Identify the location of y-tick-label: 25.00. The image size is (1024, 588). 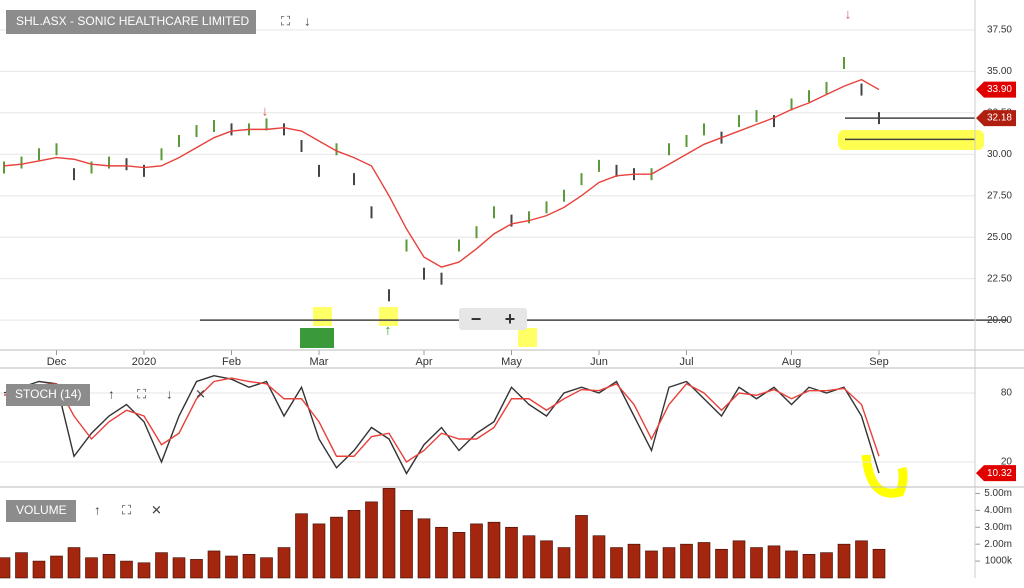
(999, 237).